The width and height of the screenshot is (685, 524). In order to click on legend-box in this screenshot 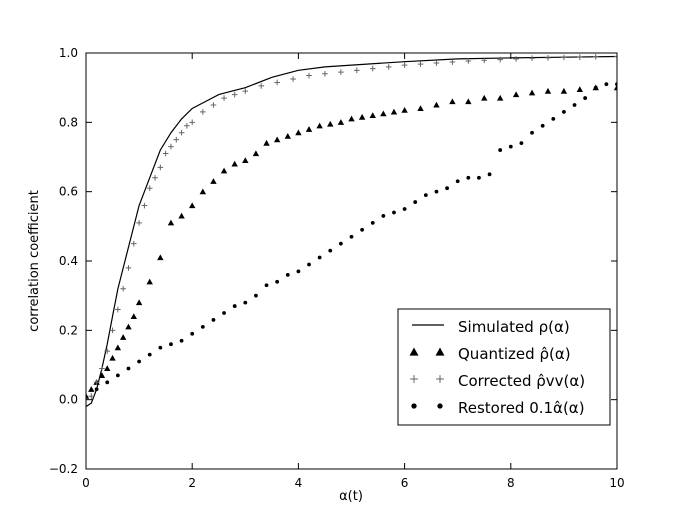, I will do `click(504, 367)`.